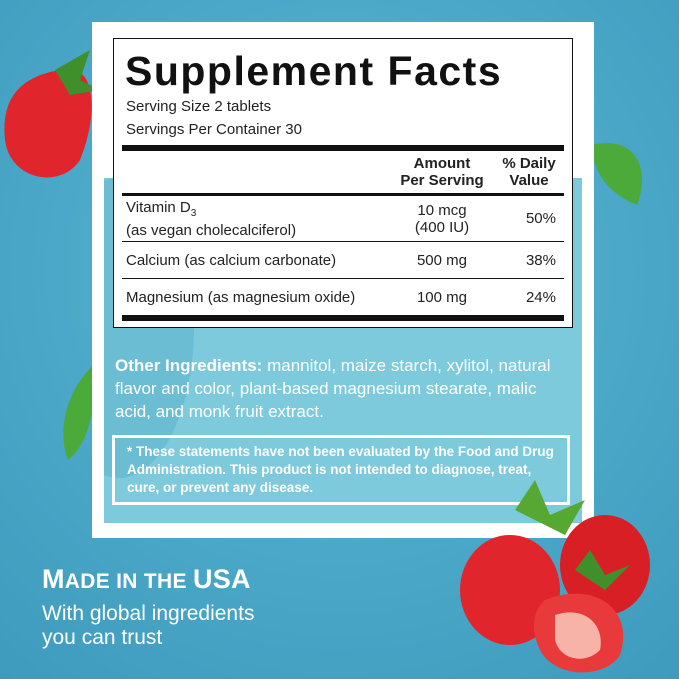  I want to click on amount: 100 mg, so click(442, 297).